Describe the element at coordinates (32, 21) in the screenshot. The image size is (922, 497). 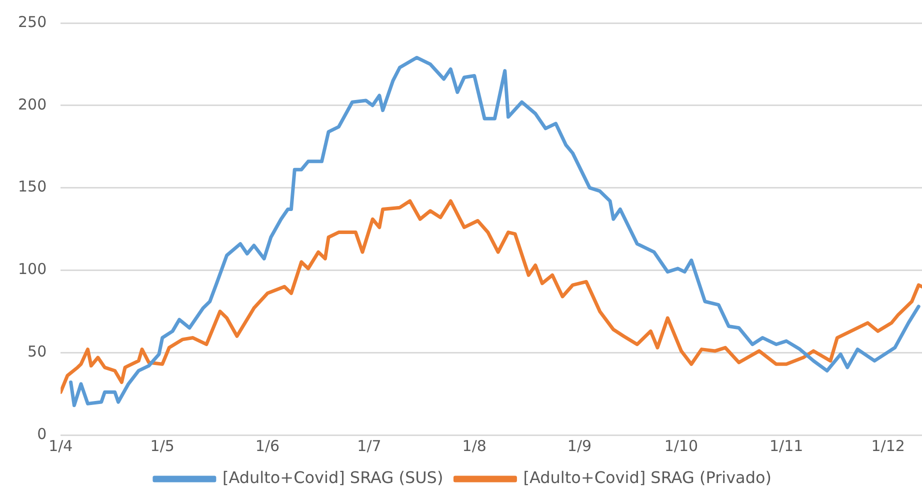
I see `y-tick-label: 250` at that location.